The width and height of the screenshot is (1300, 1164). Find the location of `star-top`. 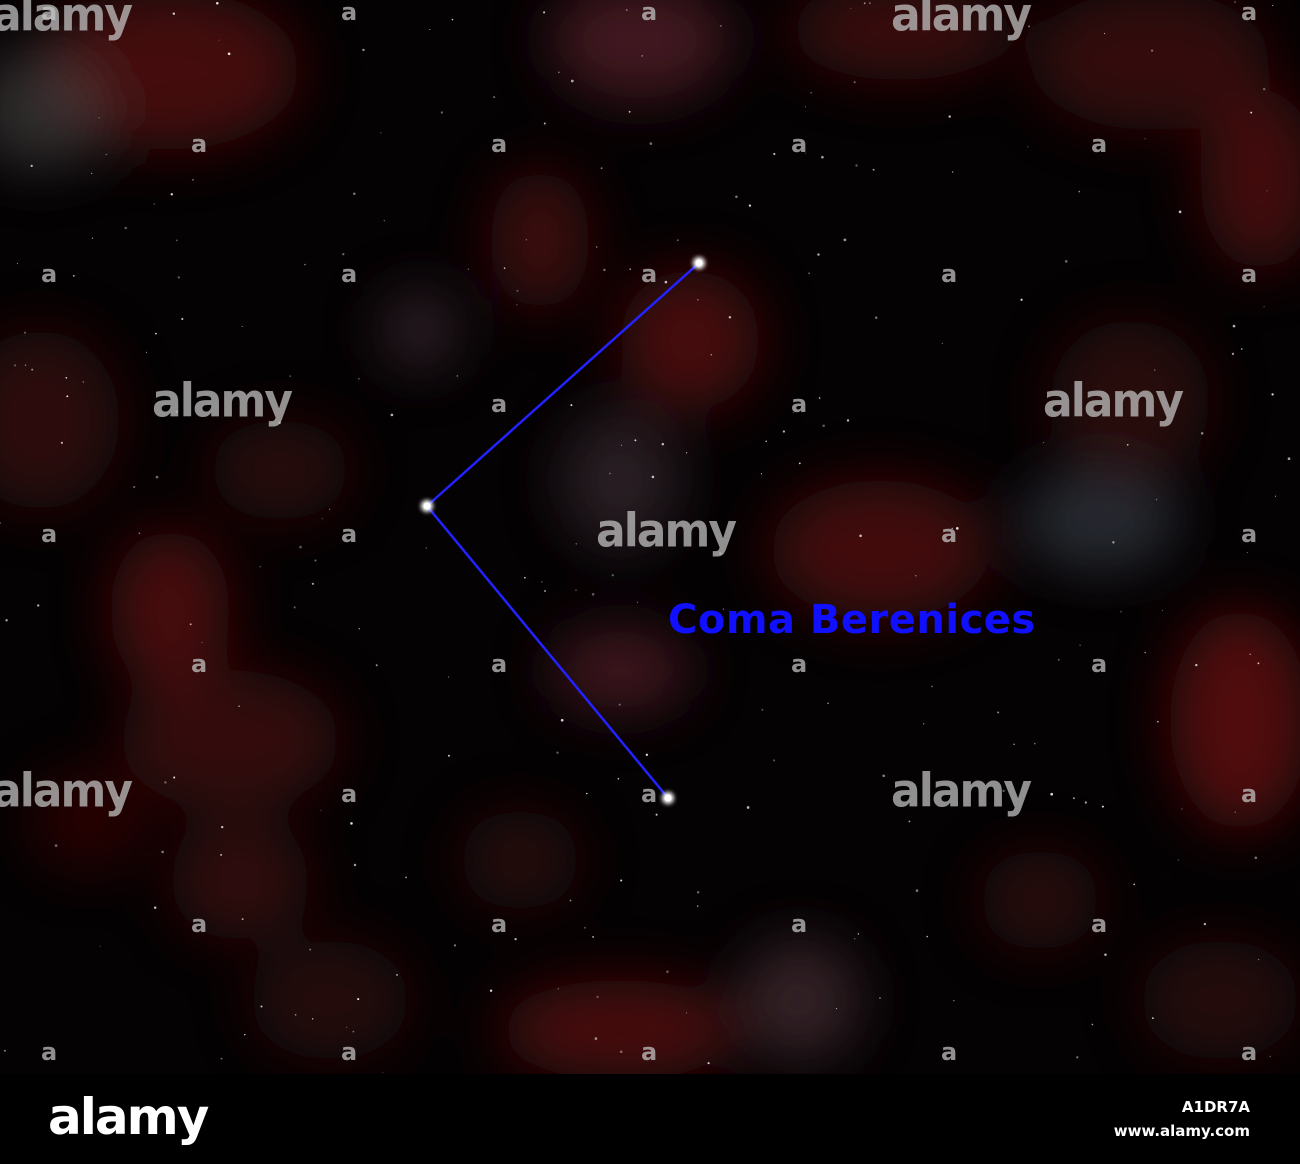

star-top is located at coordinates (699, 263).